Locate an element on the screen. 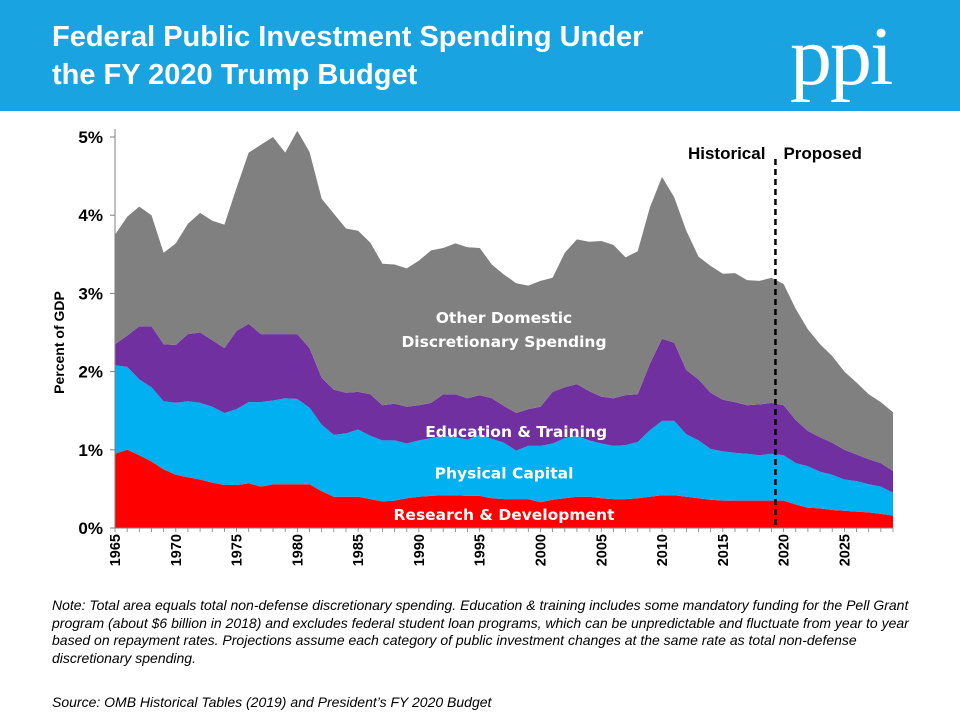 The image size is (960, 720). y-tick-label: 0% is located at coordinates (90, 528).